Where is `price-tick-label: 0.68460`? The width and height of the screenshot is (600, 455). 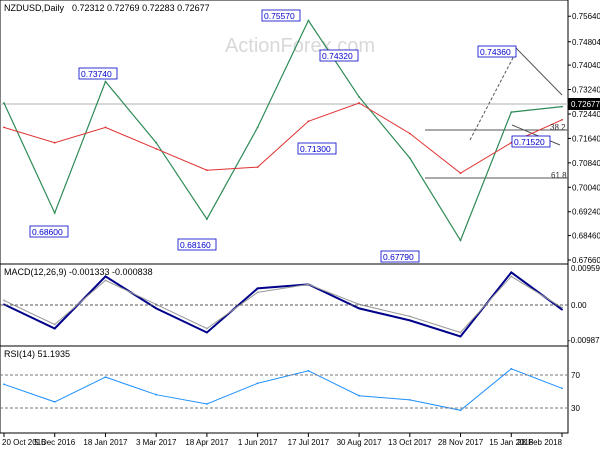
price-tick-label: 0.68460 is located at coordinates (586, 236).